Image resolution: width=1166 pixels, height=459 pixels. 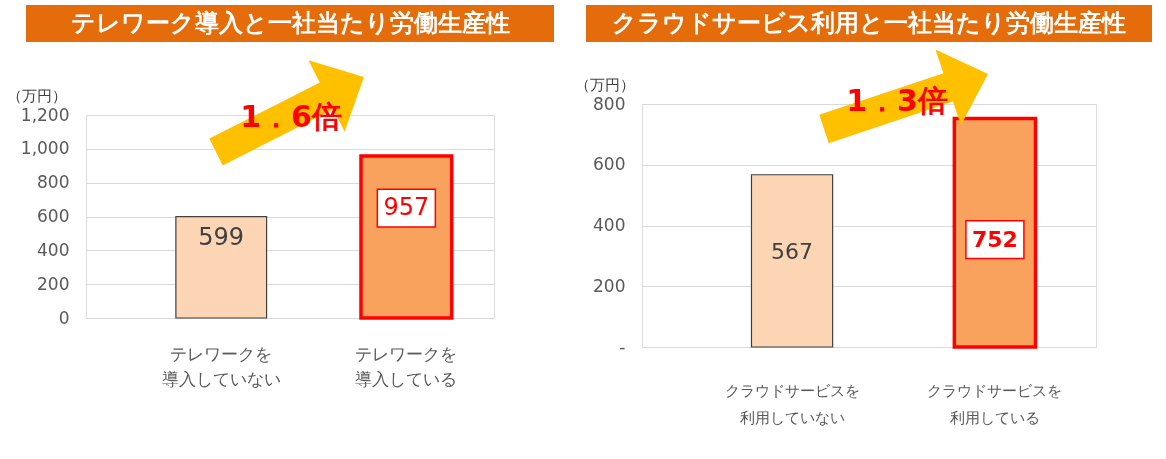 What do you see at coordinates (221, 236) in the screenshot?
I see `data-label: 599` at bounding box center [221, 236].